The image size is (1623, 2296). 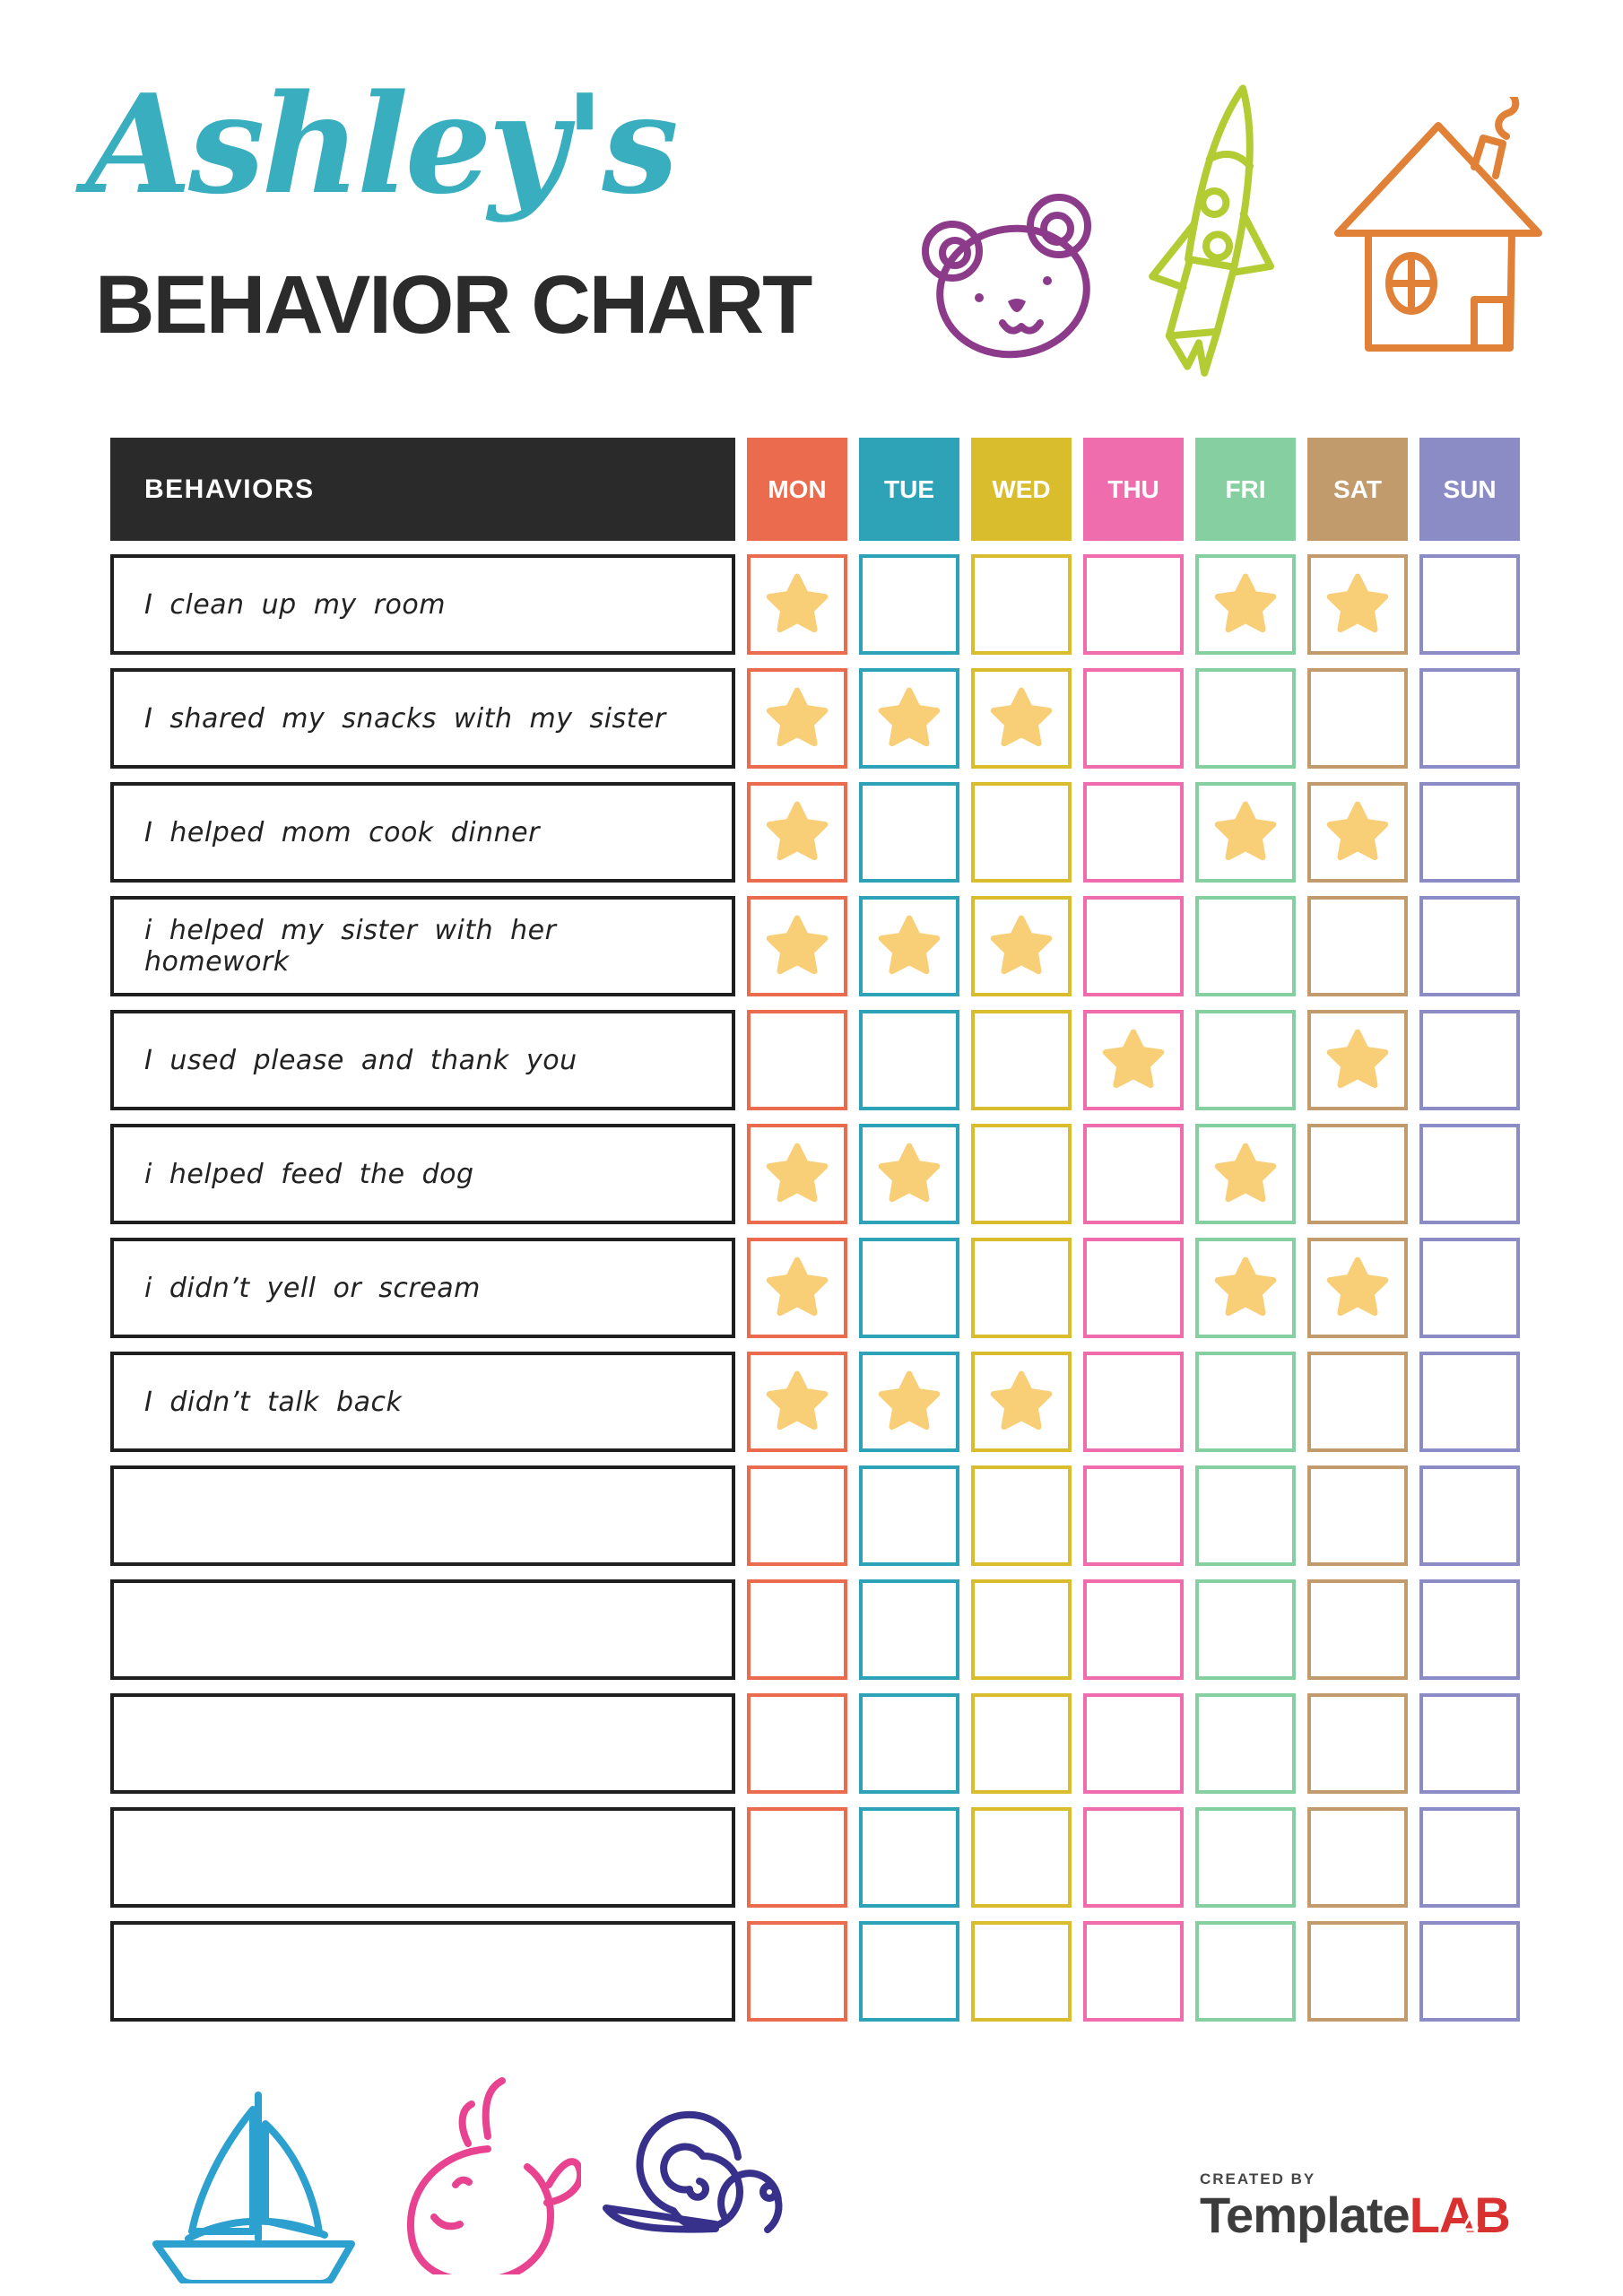 I want to click on star-cell-row10-thu, so click(x=1133, y=1629).